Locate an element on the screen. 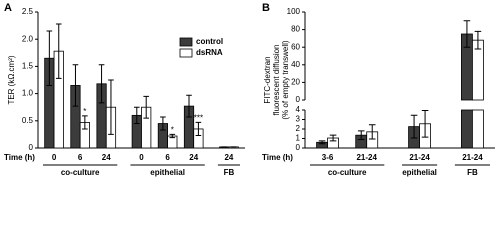 The width and height of the screenshot is (500, 240). y-tick-label: 1.0 is located at coordinates (28, 93).